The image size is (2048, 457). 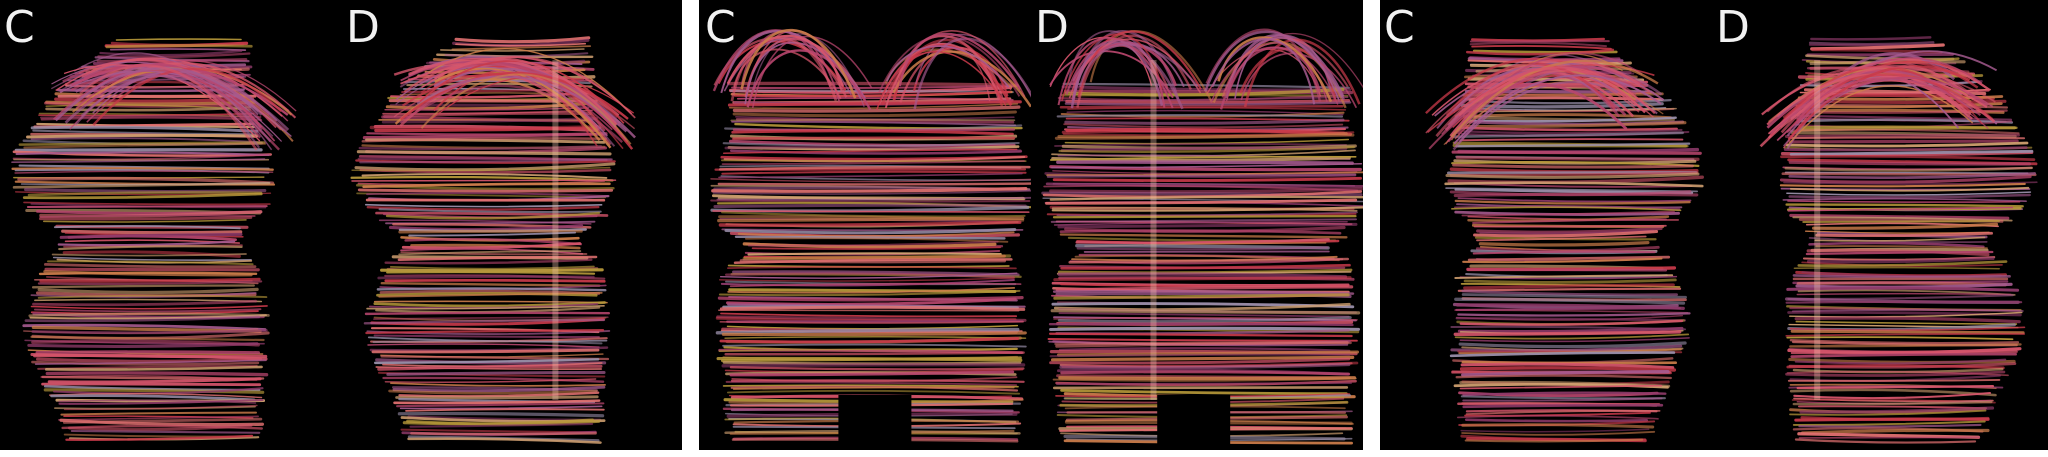 What do you see at coordinates (1564, 240) in the screenshot?
I see `fiber-render-3c` at bounding box center [1564, 240].